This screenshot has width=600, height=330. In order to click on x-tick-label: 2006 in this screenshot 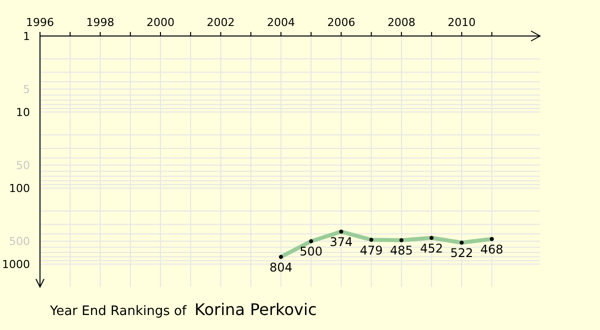, I will do `click(341, 22)`.